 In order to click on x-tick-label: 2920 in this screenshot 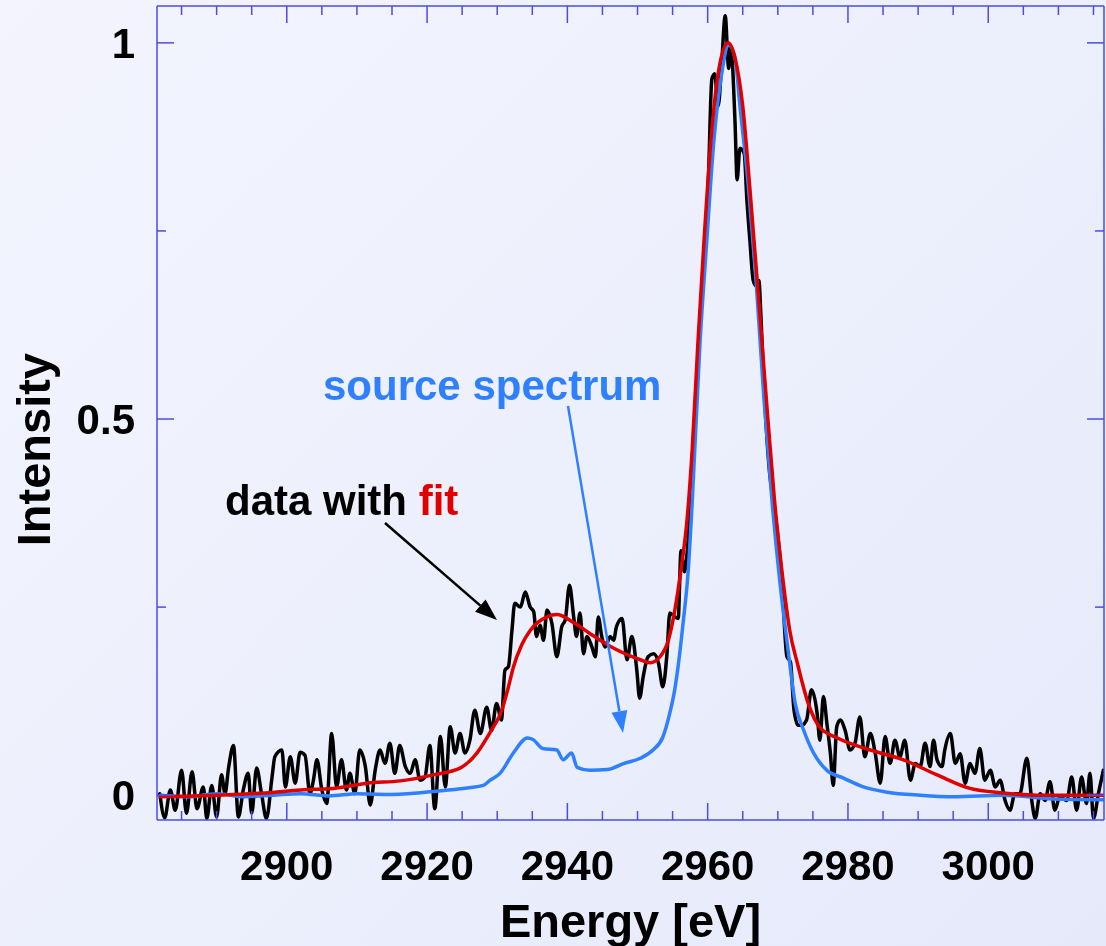, I will do `click(427, 865)`.